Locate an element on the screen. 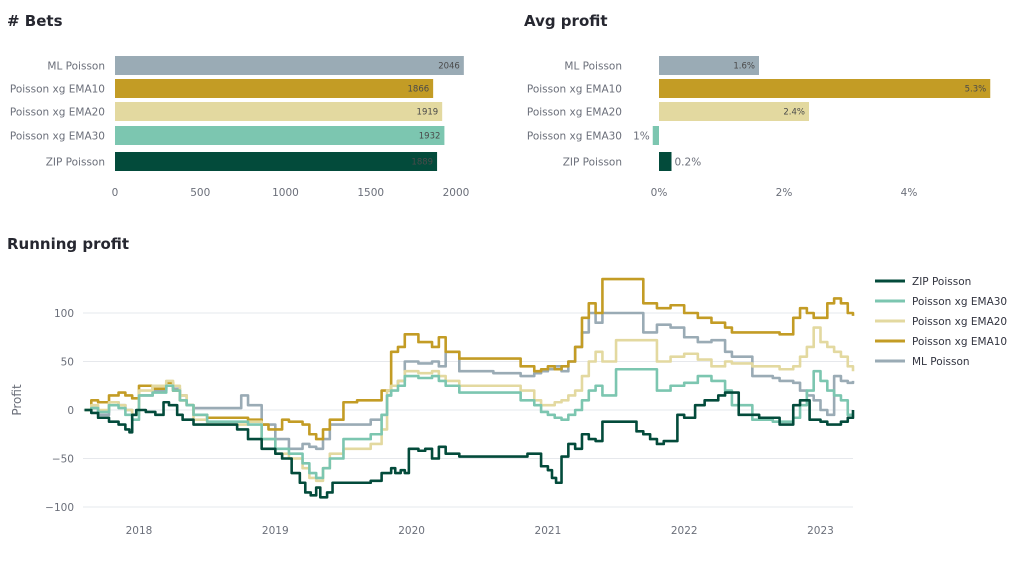  bets-chart-title: # Bets is located at coordinates (35, 21).